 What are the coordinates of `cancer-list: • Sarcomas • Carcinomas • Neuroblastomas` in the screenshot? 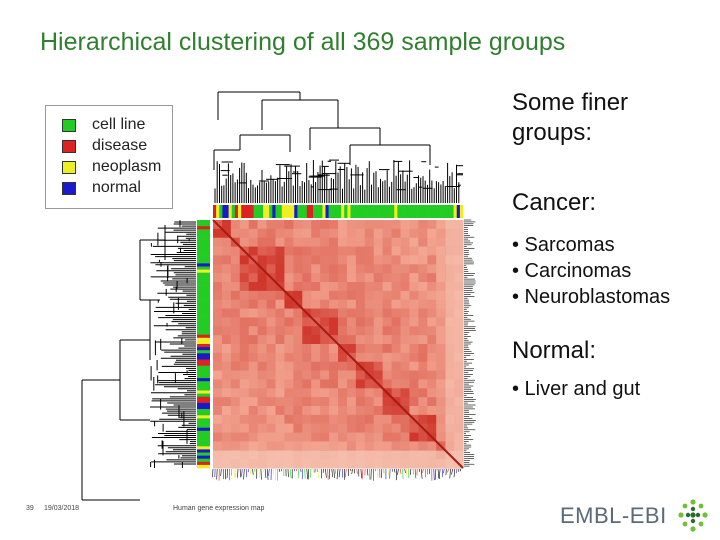 It's located at (612, 271).